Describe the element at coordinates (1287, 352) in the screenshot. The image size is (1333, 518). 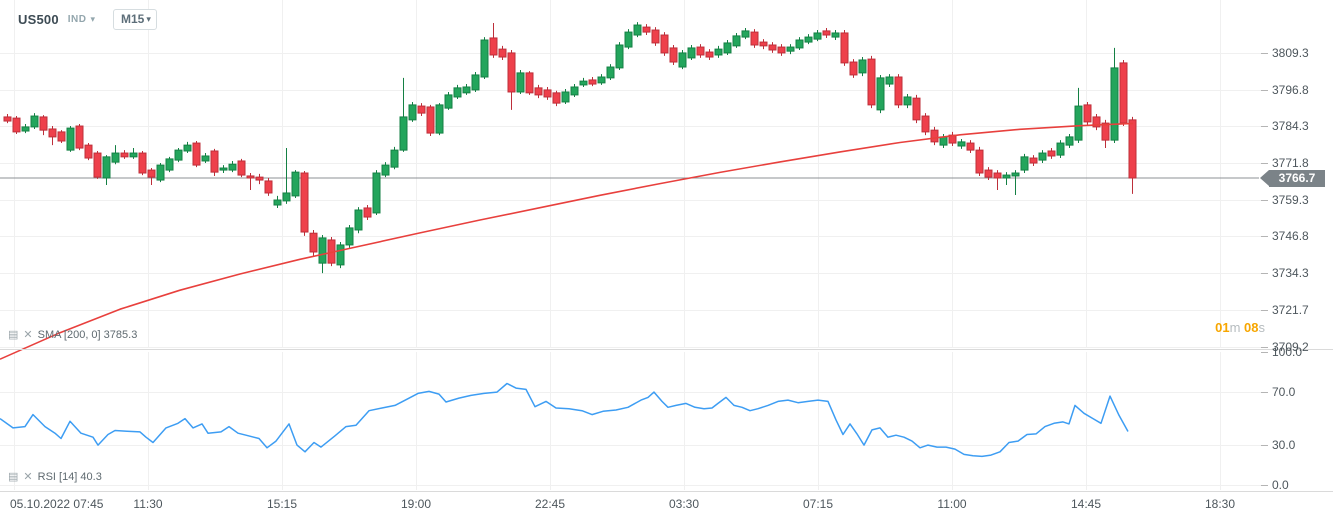
I see `rsi-tick-label: 100.0` at that location.